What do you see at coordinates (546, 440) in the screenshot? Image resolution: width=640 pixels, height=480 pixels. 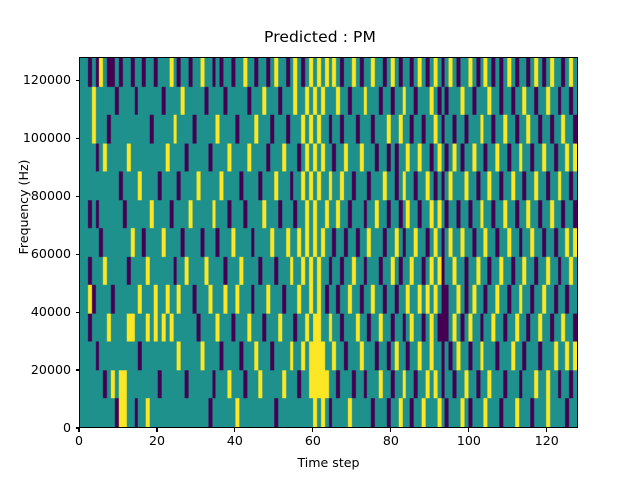 I see `x-tick-label: 120` at bounding box center [546, 440].